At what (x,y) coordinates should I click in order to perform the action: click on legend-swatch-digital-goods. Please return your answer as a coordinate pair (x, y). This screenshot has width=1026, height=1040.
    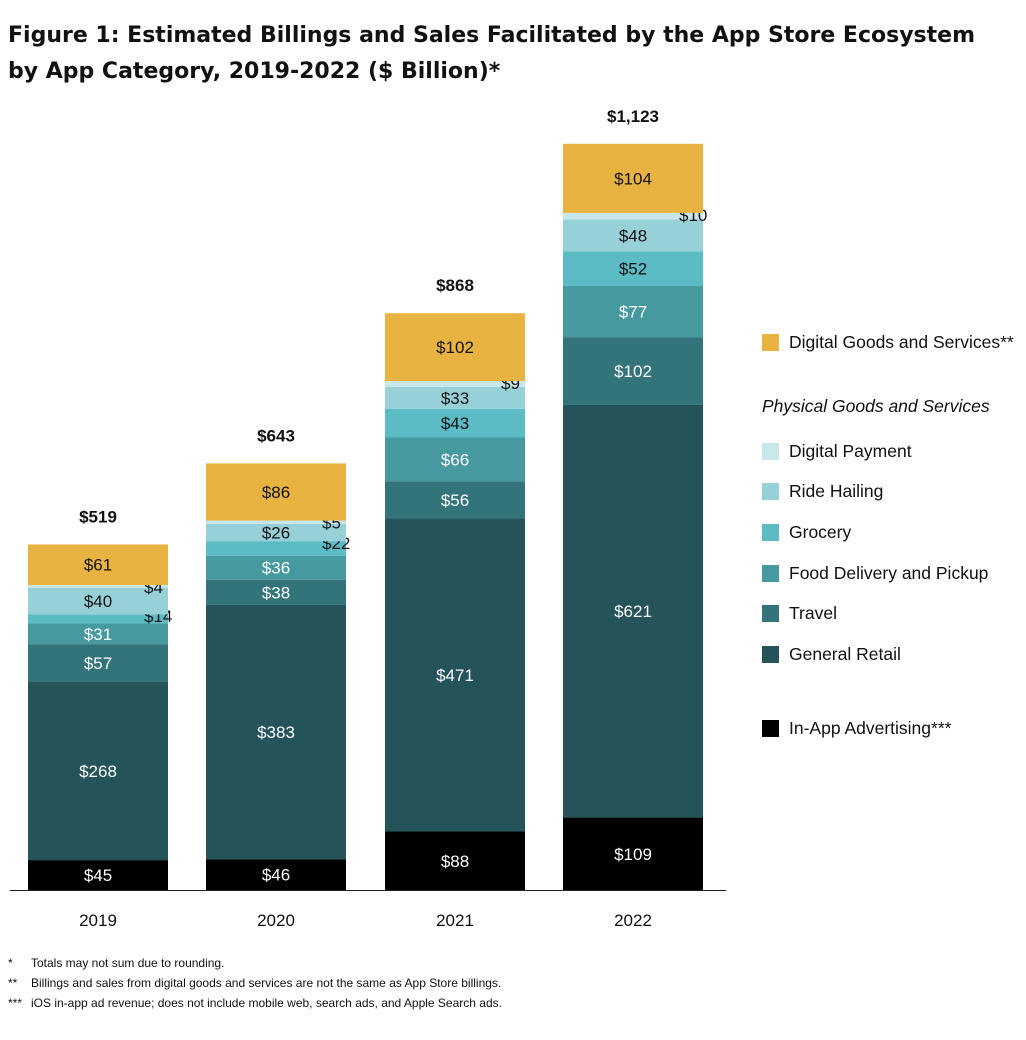
    Looking at the image, I should click on (770, 342).